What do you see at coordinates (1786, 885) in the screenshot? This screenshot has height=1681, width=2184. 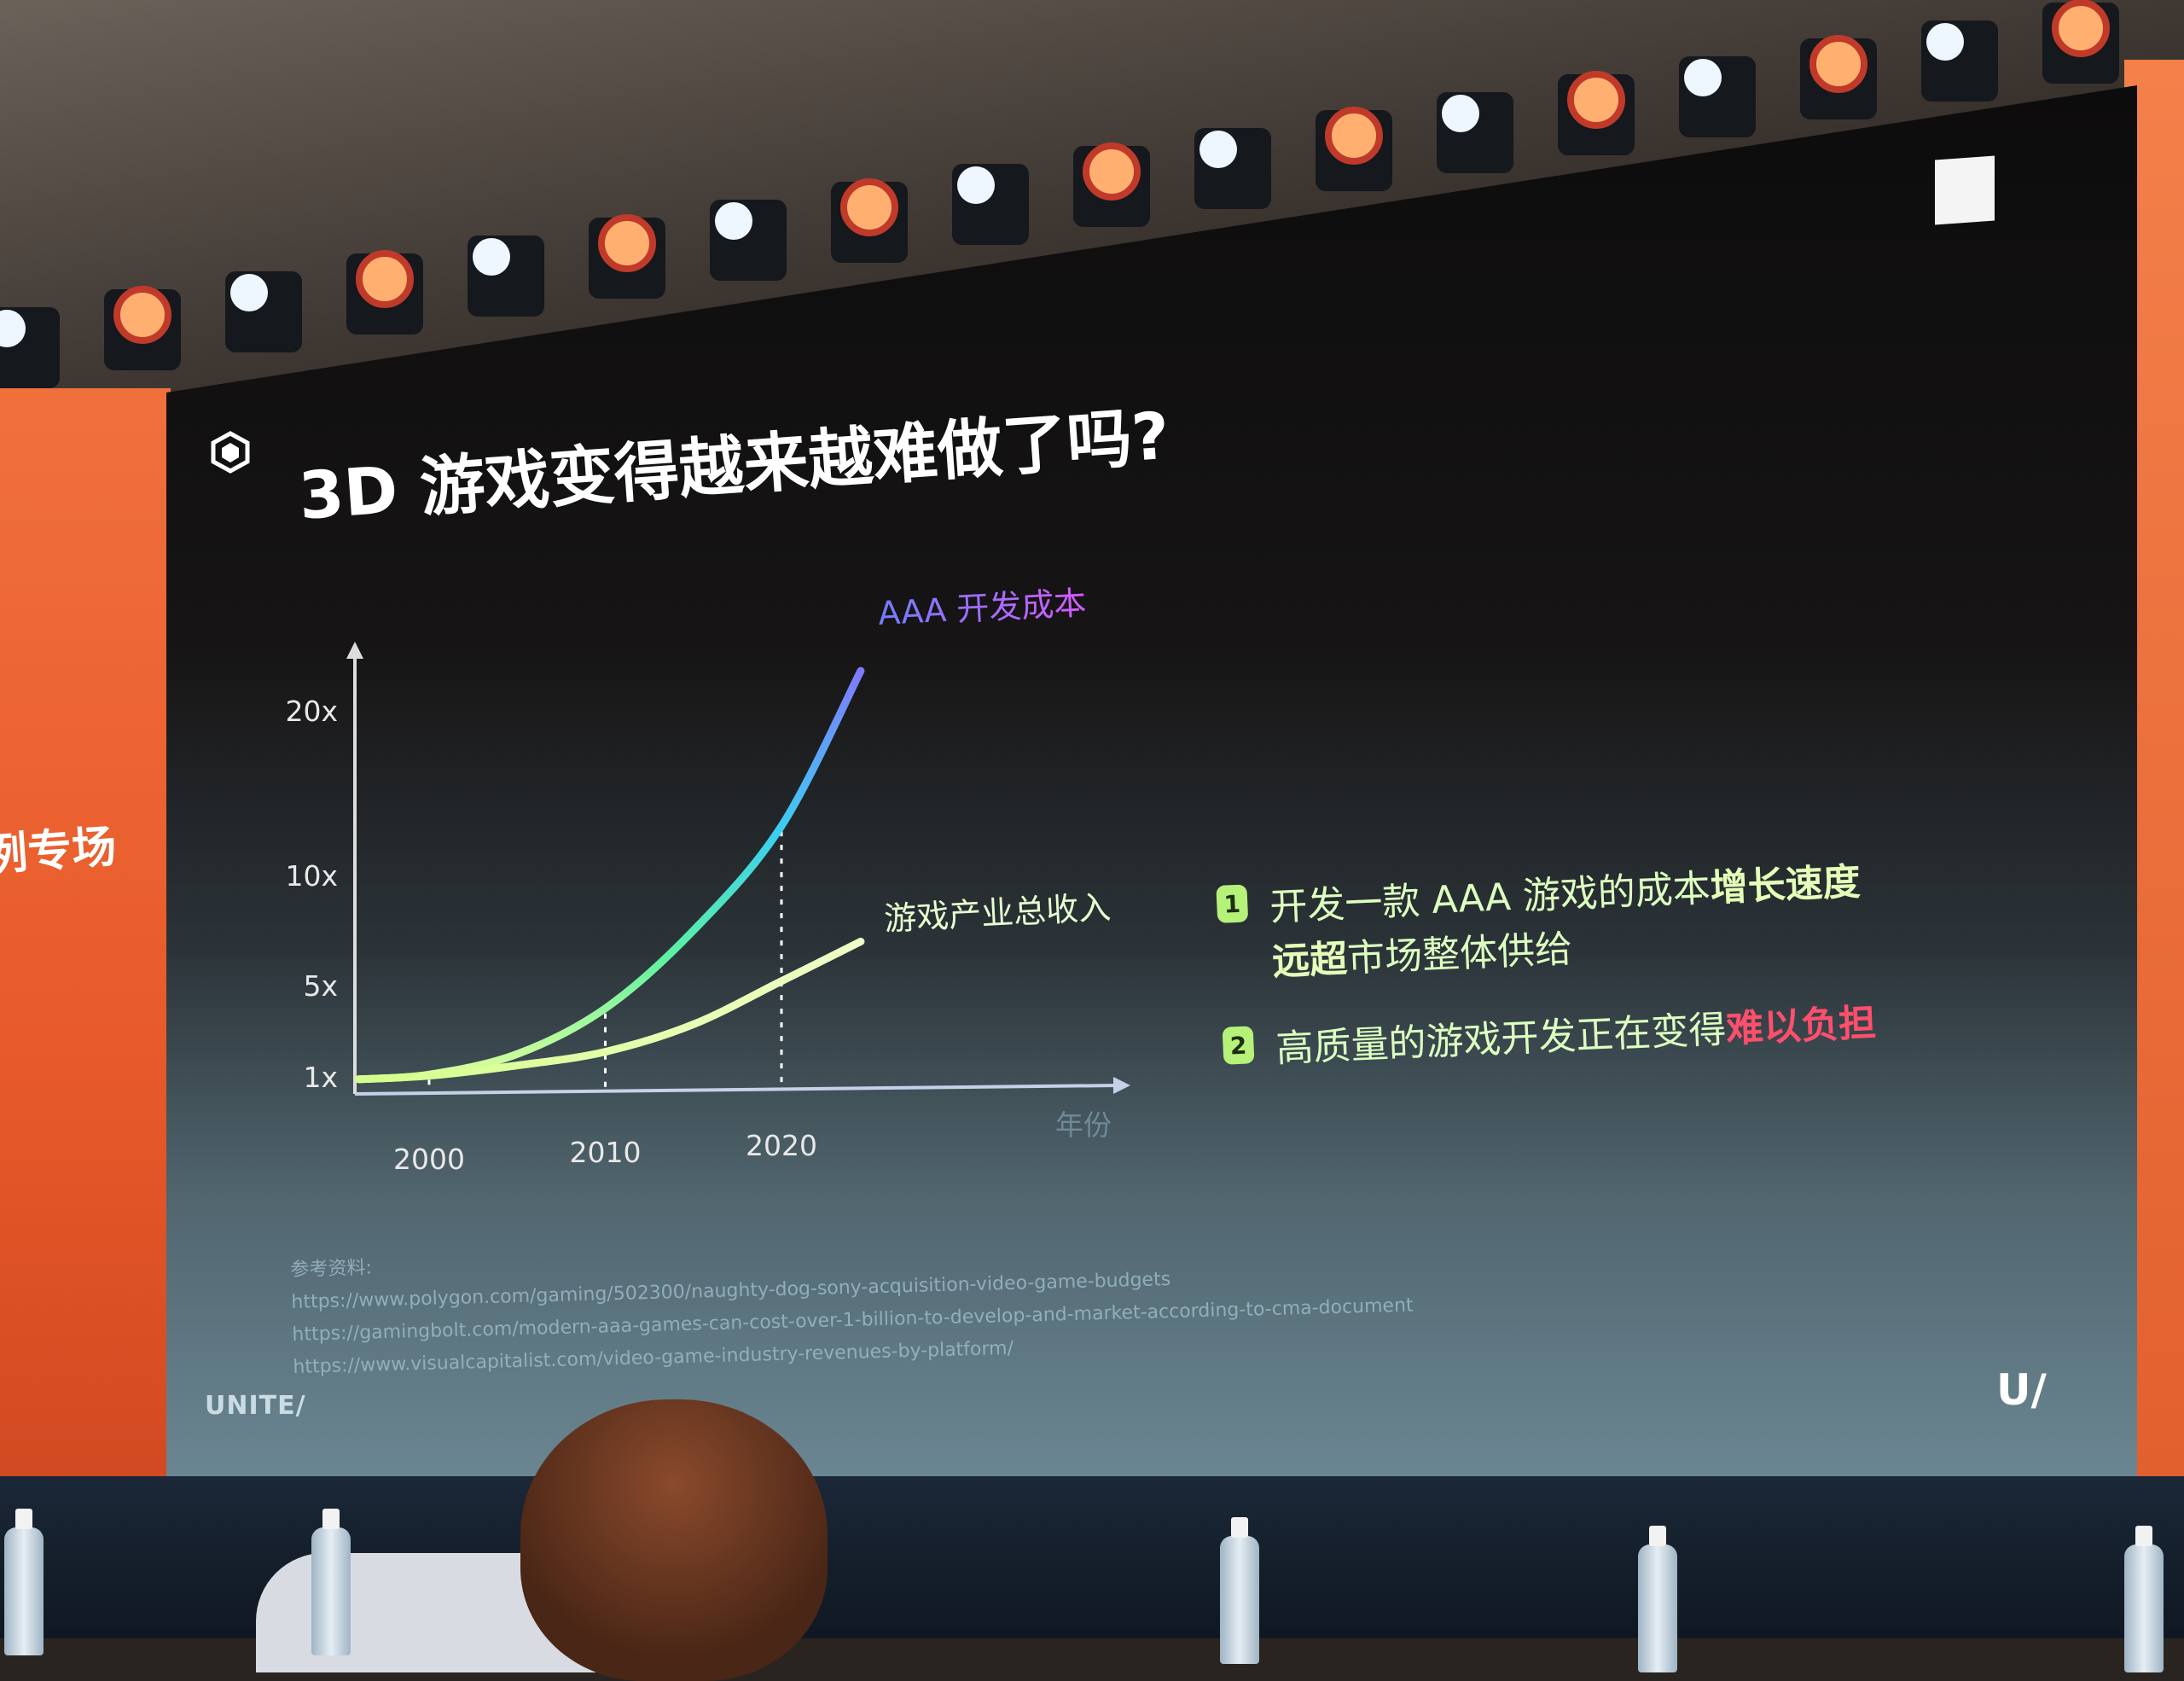 I see `bullet-emphasis: 增长速度` at bounding box center [1786, 885].